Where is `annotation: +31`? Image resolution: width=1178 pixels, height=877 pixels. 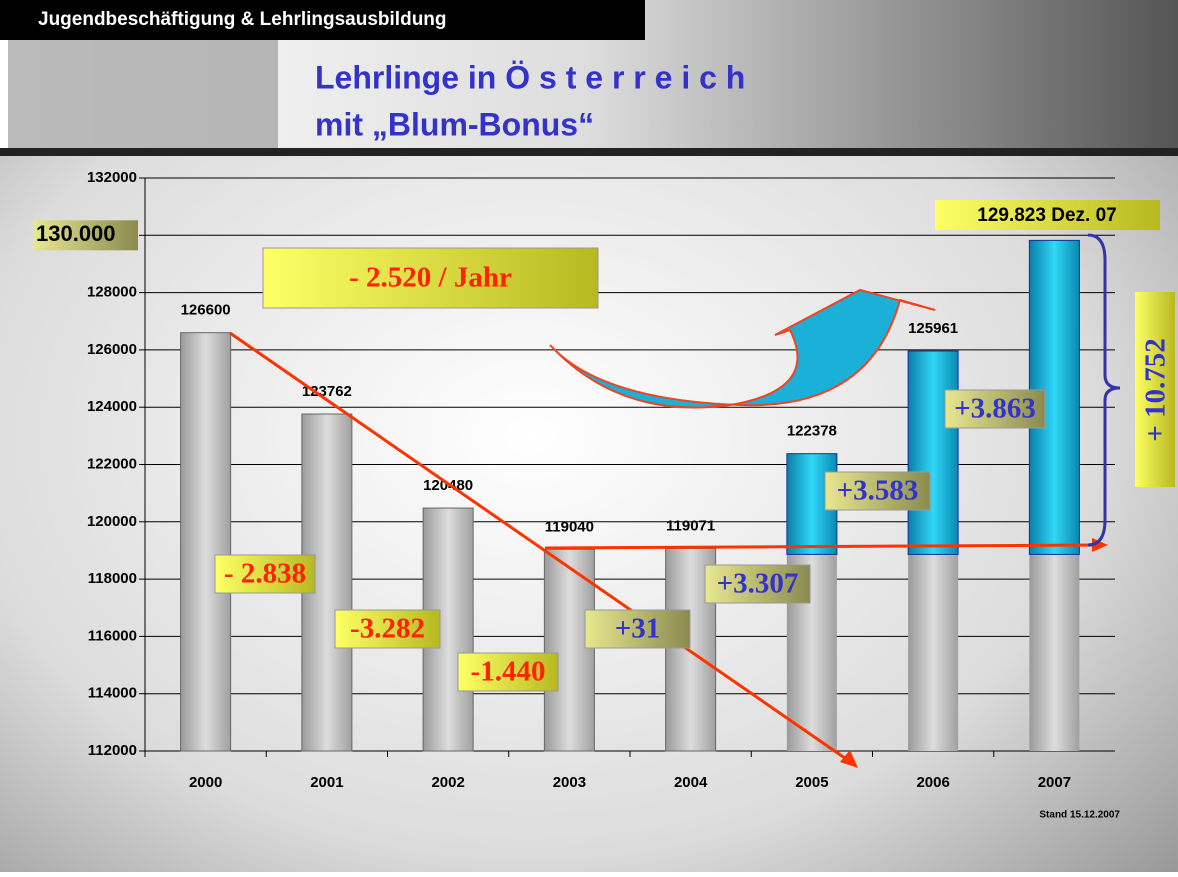
annotation: +31 is located at coordinates (638, 629).